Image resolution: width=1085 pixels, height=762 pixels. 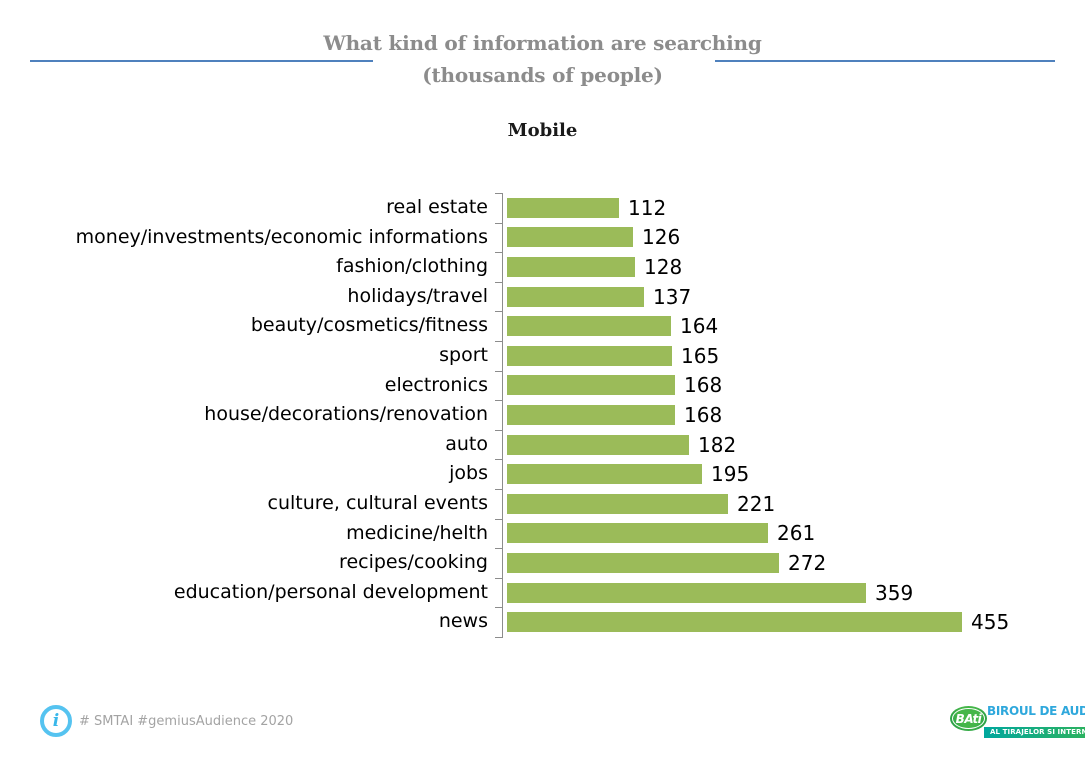 I want to click on category-label: real estate, so click(x=437, y=207).